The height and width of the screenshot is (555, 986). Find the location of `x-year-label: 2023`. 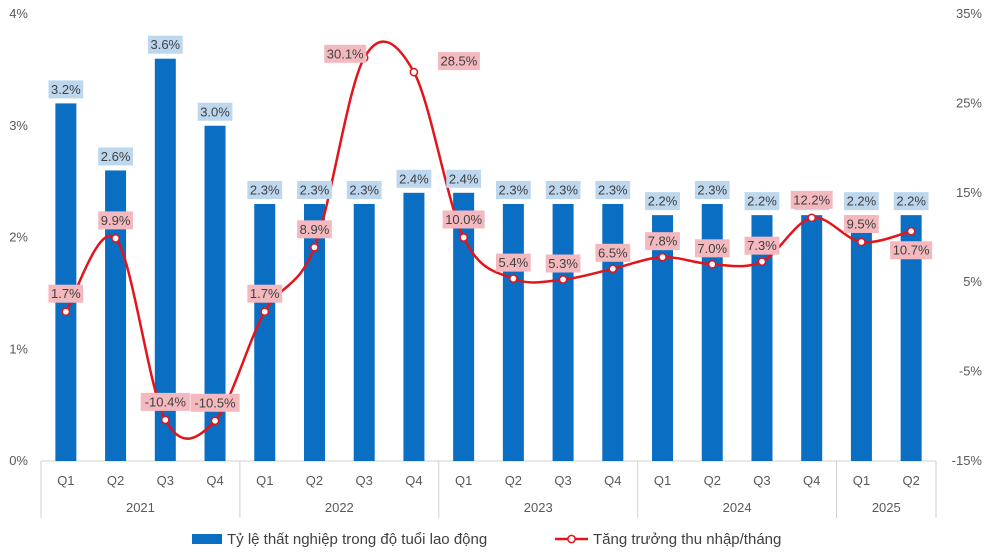

x-year-label: 2023 is located at coordinates (538, 507).